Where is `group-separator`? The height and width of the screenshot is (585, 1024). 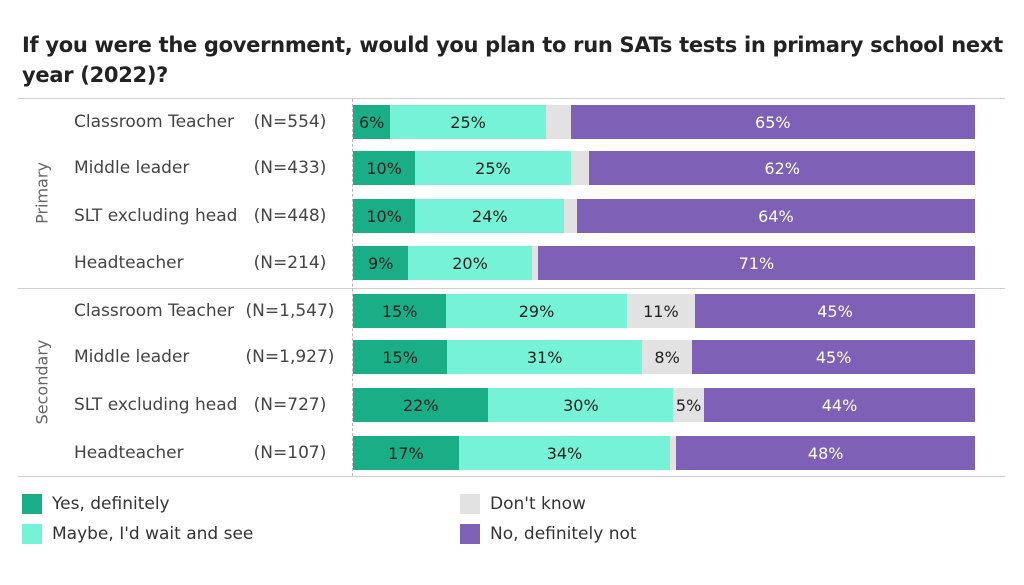 group-separator is located at coordinates (511, 288).